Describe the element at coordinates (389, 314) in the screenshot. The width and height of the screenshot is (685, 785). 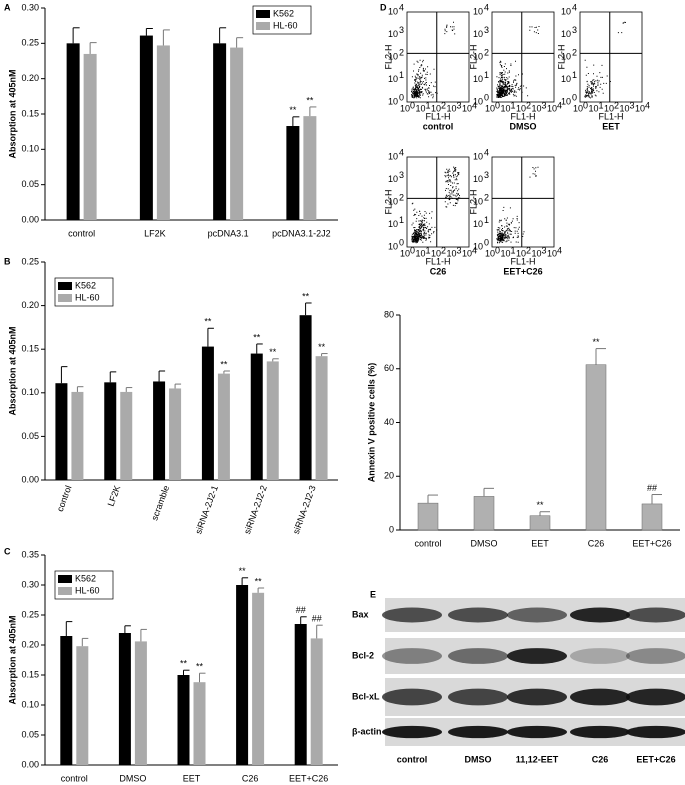
I see `y-tick-label: 80` at that location.